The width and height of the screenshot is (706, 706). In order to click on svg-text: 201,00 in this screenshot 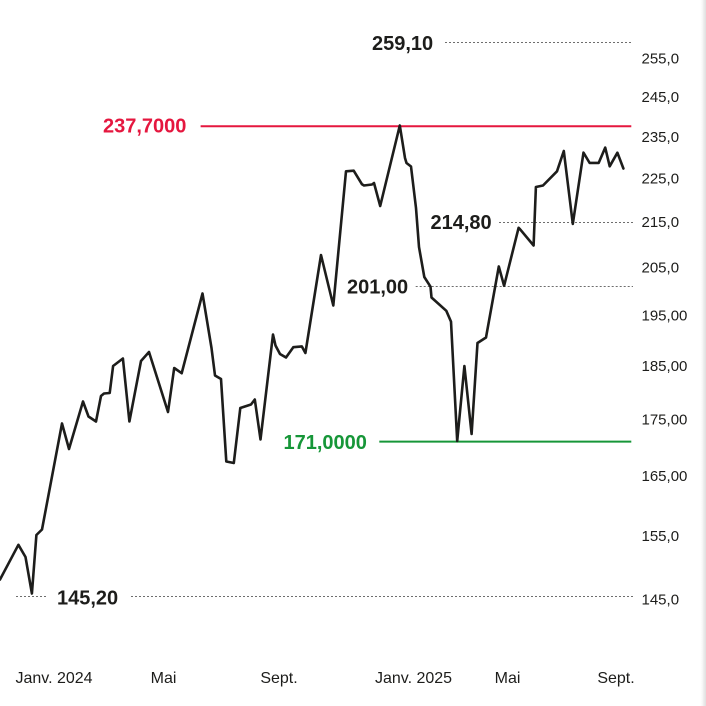, I will do `click(377, 287)`.